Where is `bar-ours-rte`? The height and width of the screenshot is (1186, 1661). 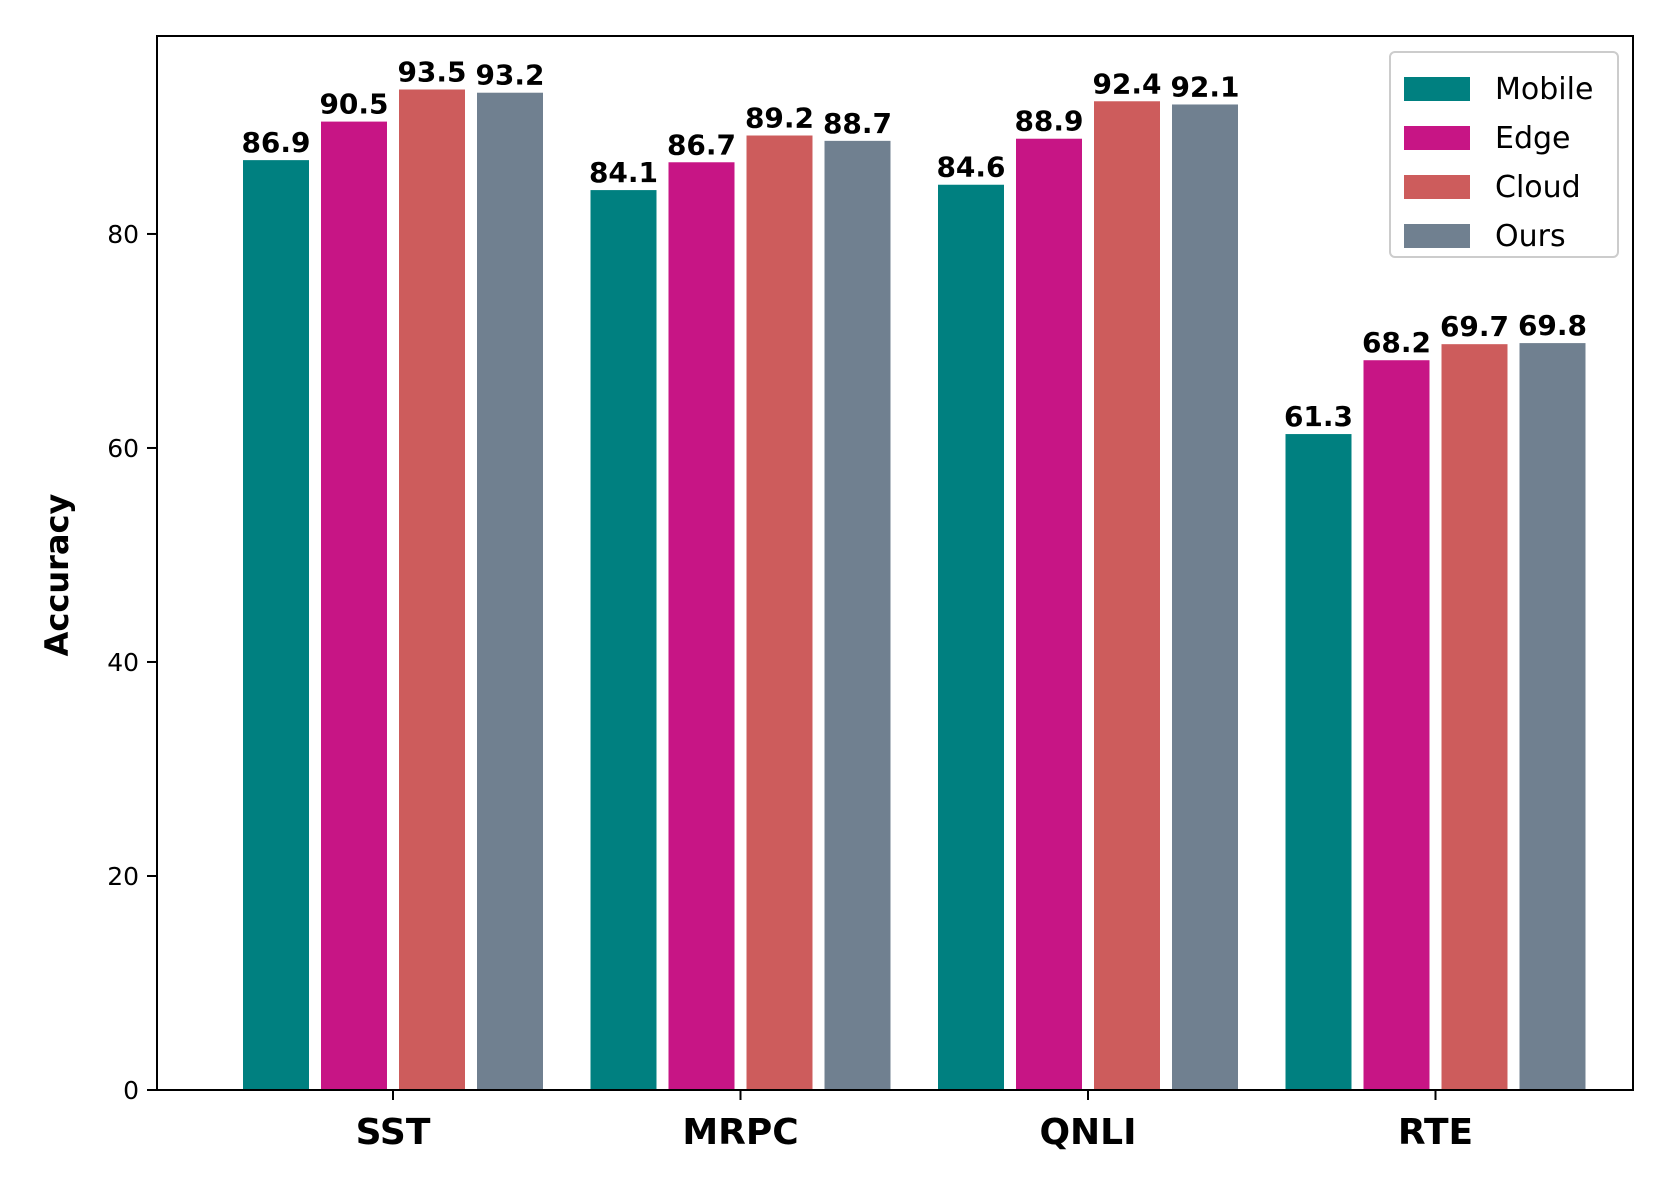 bar-ours-rte is located at coordinates (1552, 717).